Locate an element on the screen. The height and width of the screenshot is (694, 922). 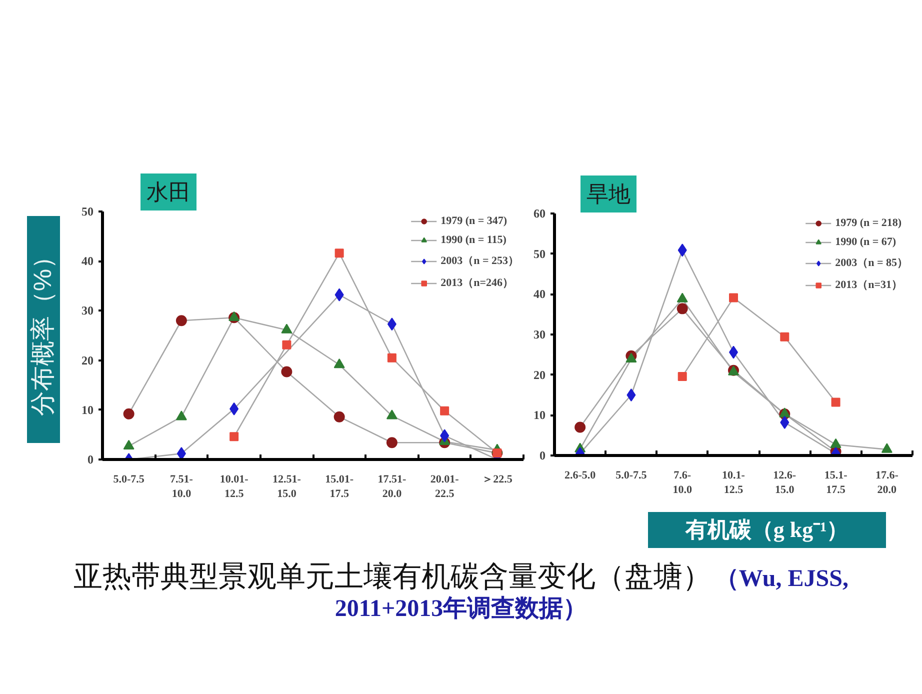
x-axis-title: 有机碳（g kg⁻¹） is located at coordinates (767, 530).